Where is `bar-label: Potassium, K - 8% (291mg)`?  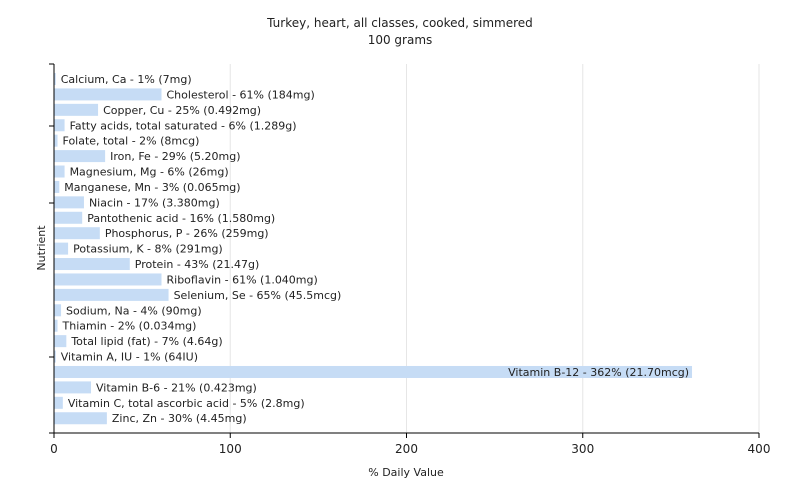 bar-label: Potassium, K - 8% (291mg) is located at coordinates (148, 249).